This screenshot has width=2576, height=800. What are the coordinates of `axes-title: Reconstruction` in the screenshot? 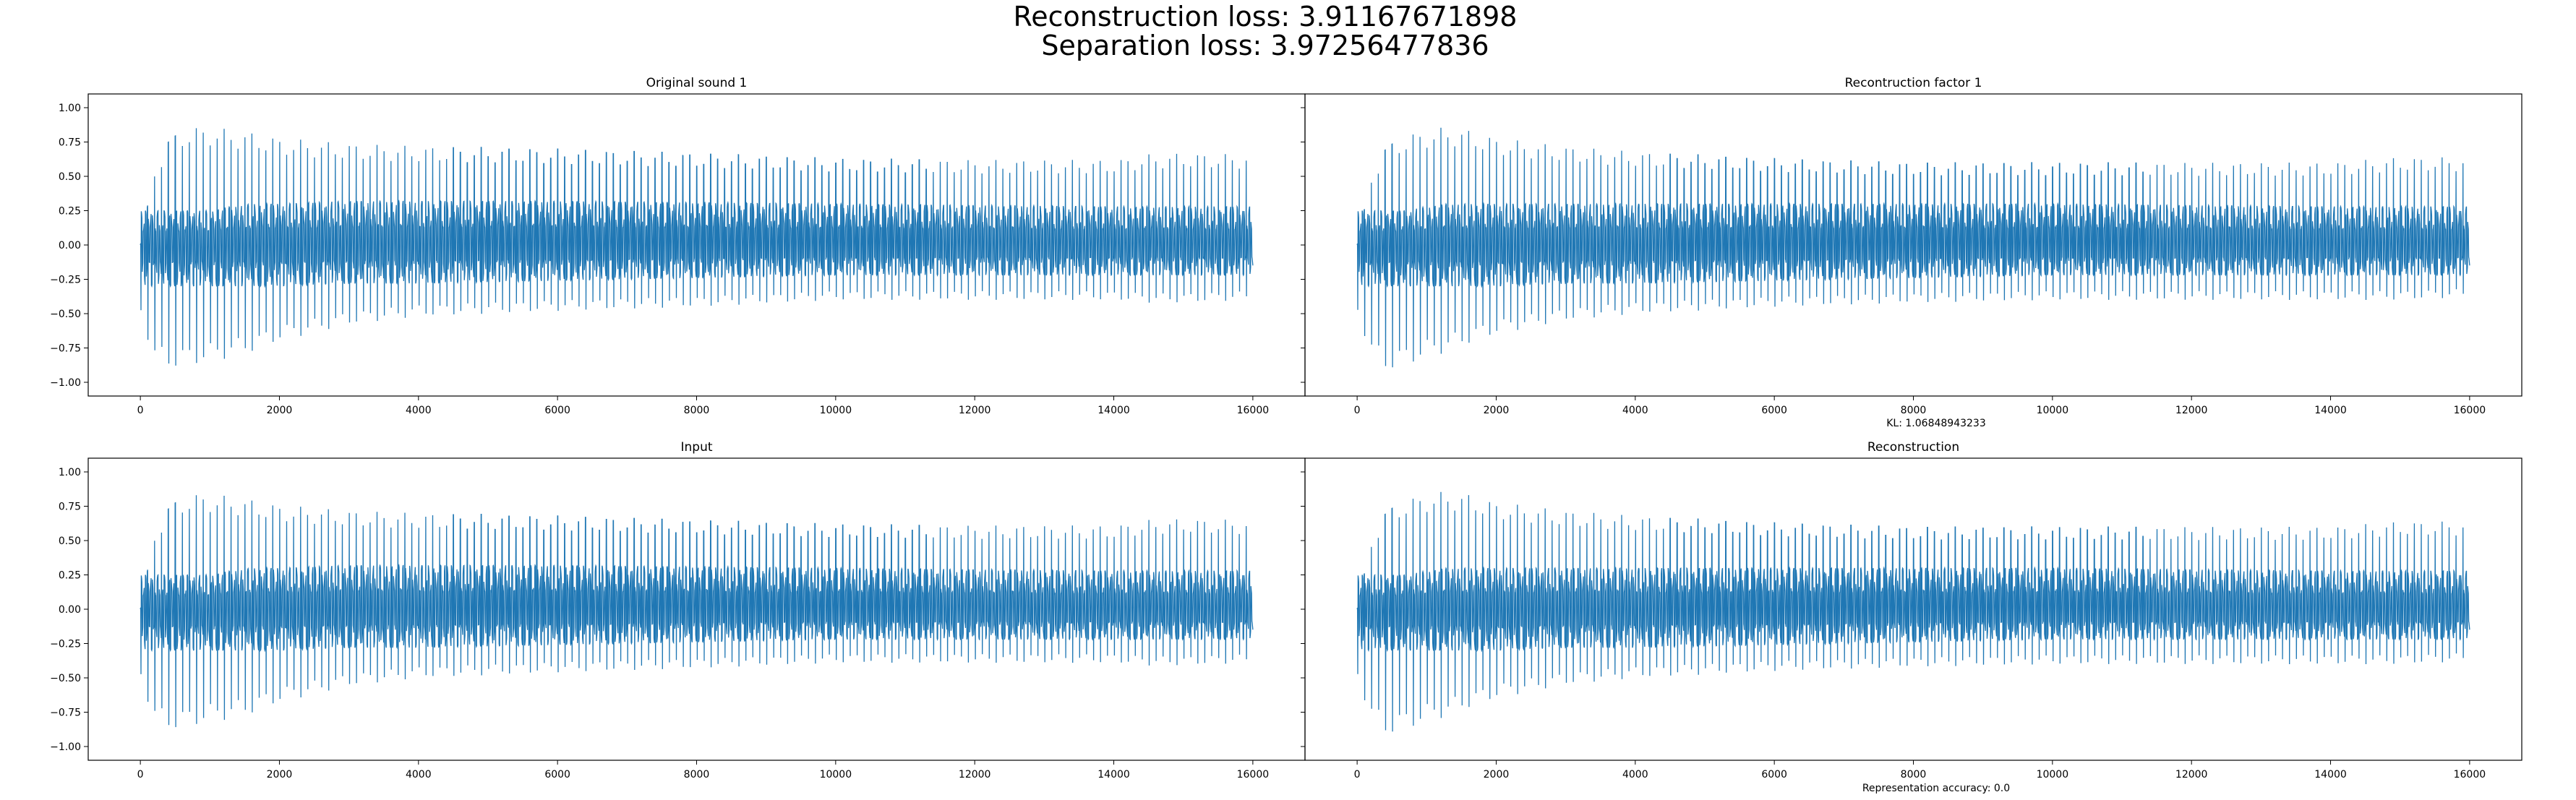 It's located at (1913, 447).